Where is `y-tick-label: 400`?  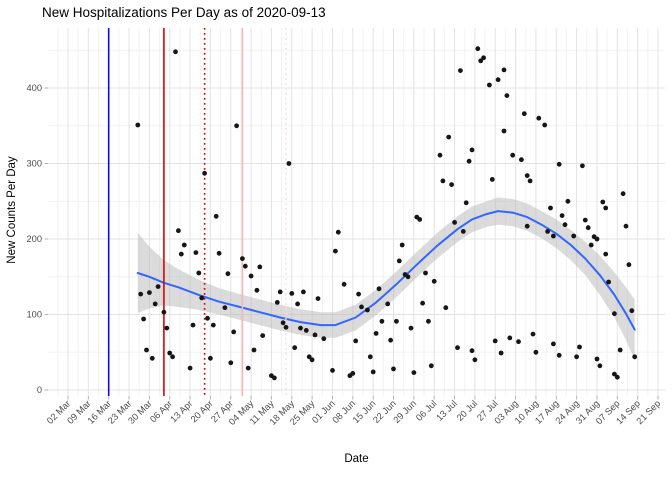 y-tick-label: 400 is located at coordinates (34, 88).